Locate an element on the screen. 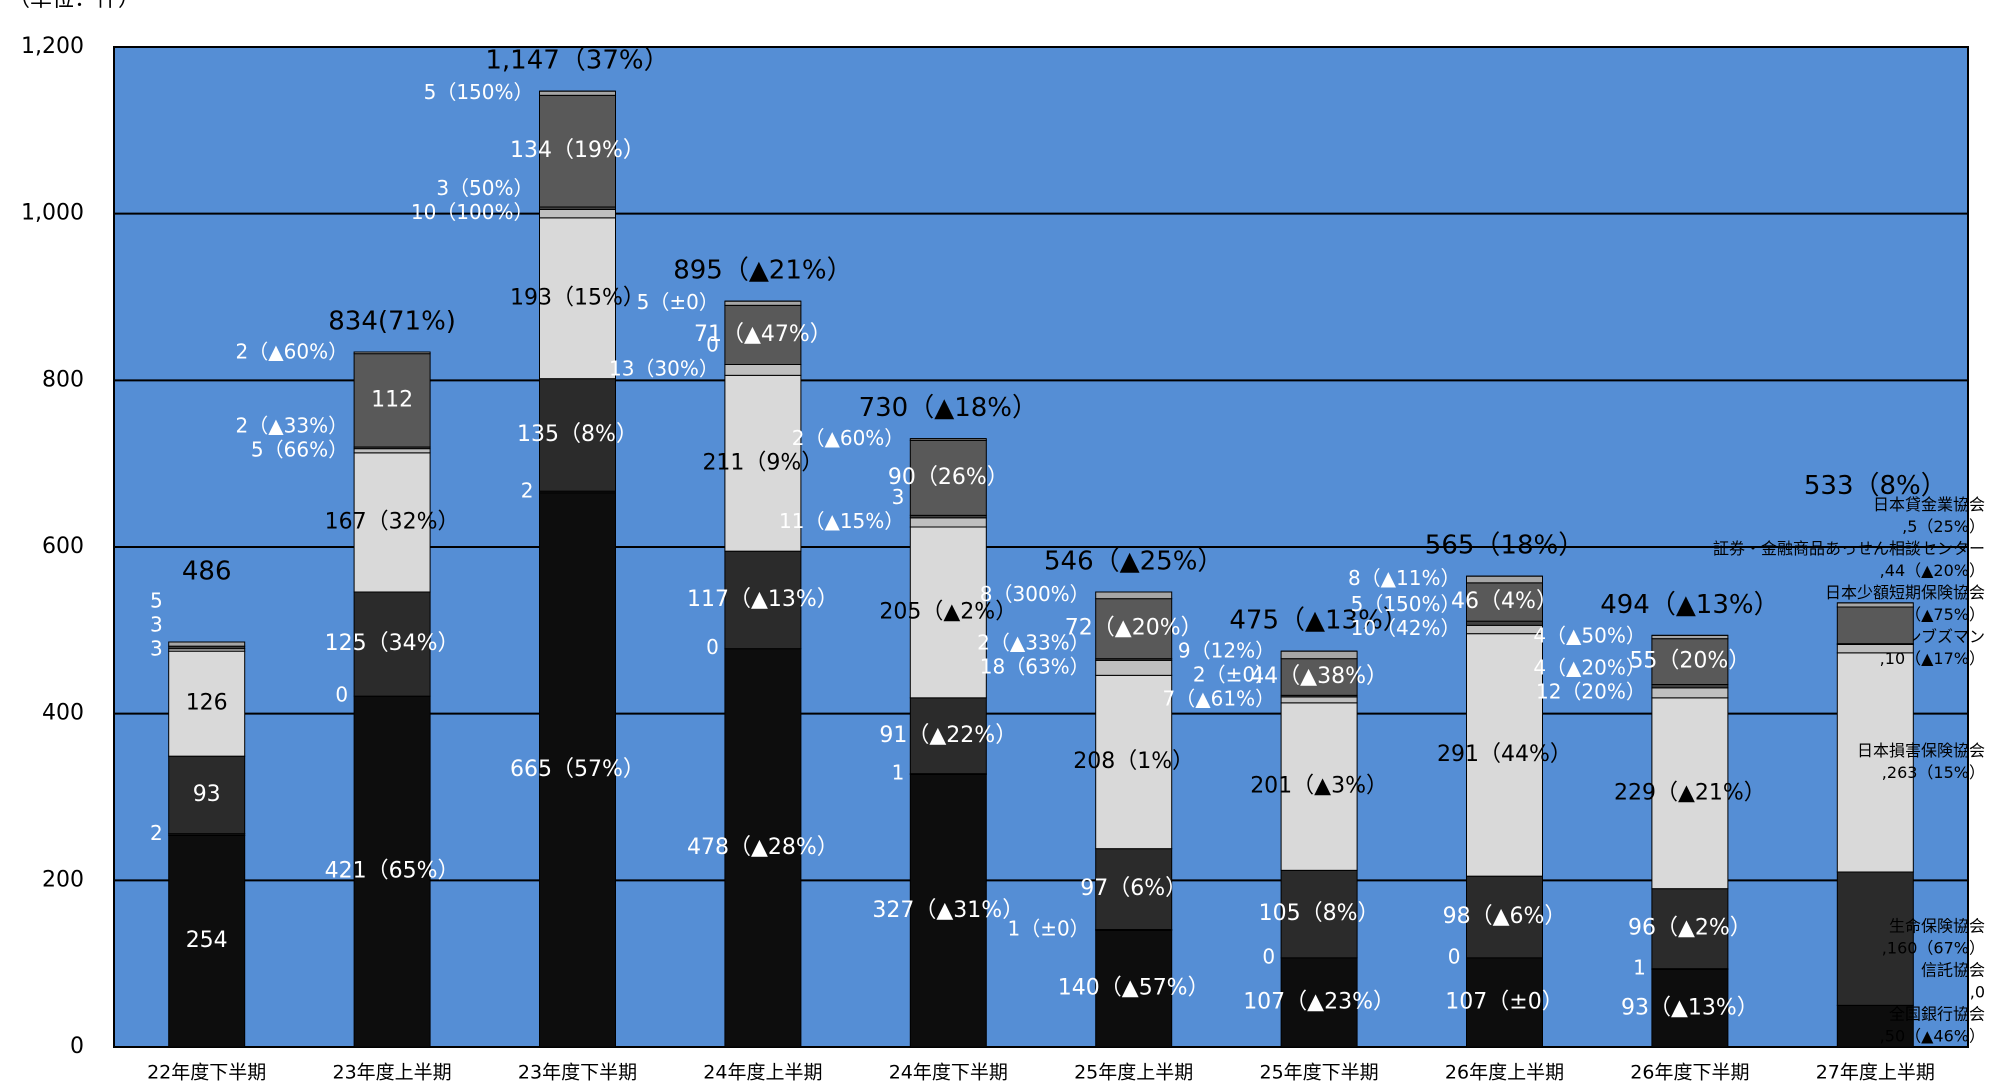 The image size is (1991, 1088). data-label: 4（▲50%） is located at coordinates (1589, 636).